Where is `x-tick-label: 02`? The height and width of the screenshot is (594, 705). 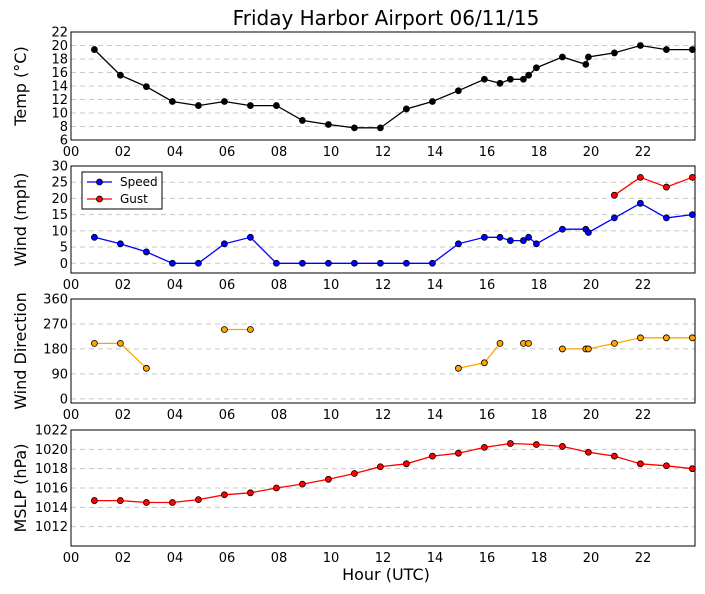
x-tick-label: 02 is located at coordinates (123, 558).